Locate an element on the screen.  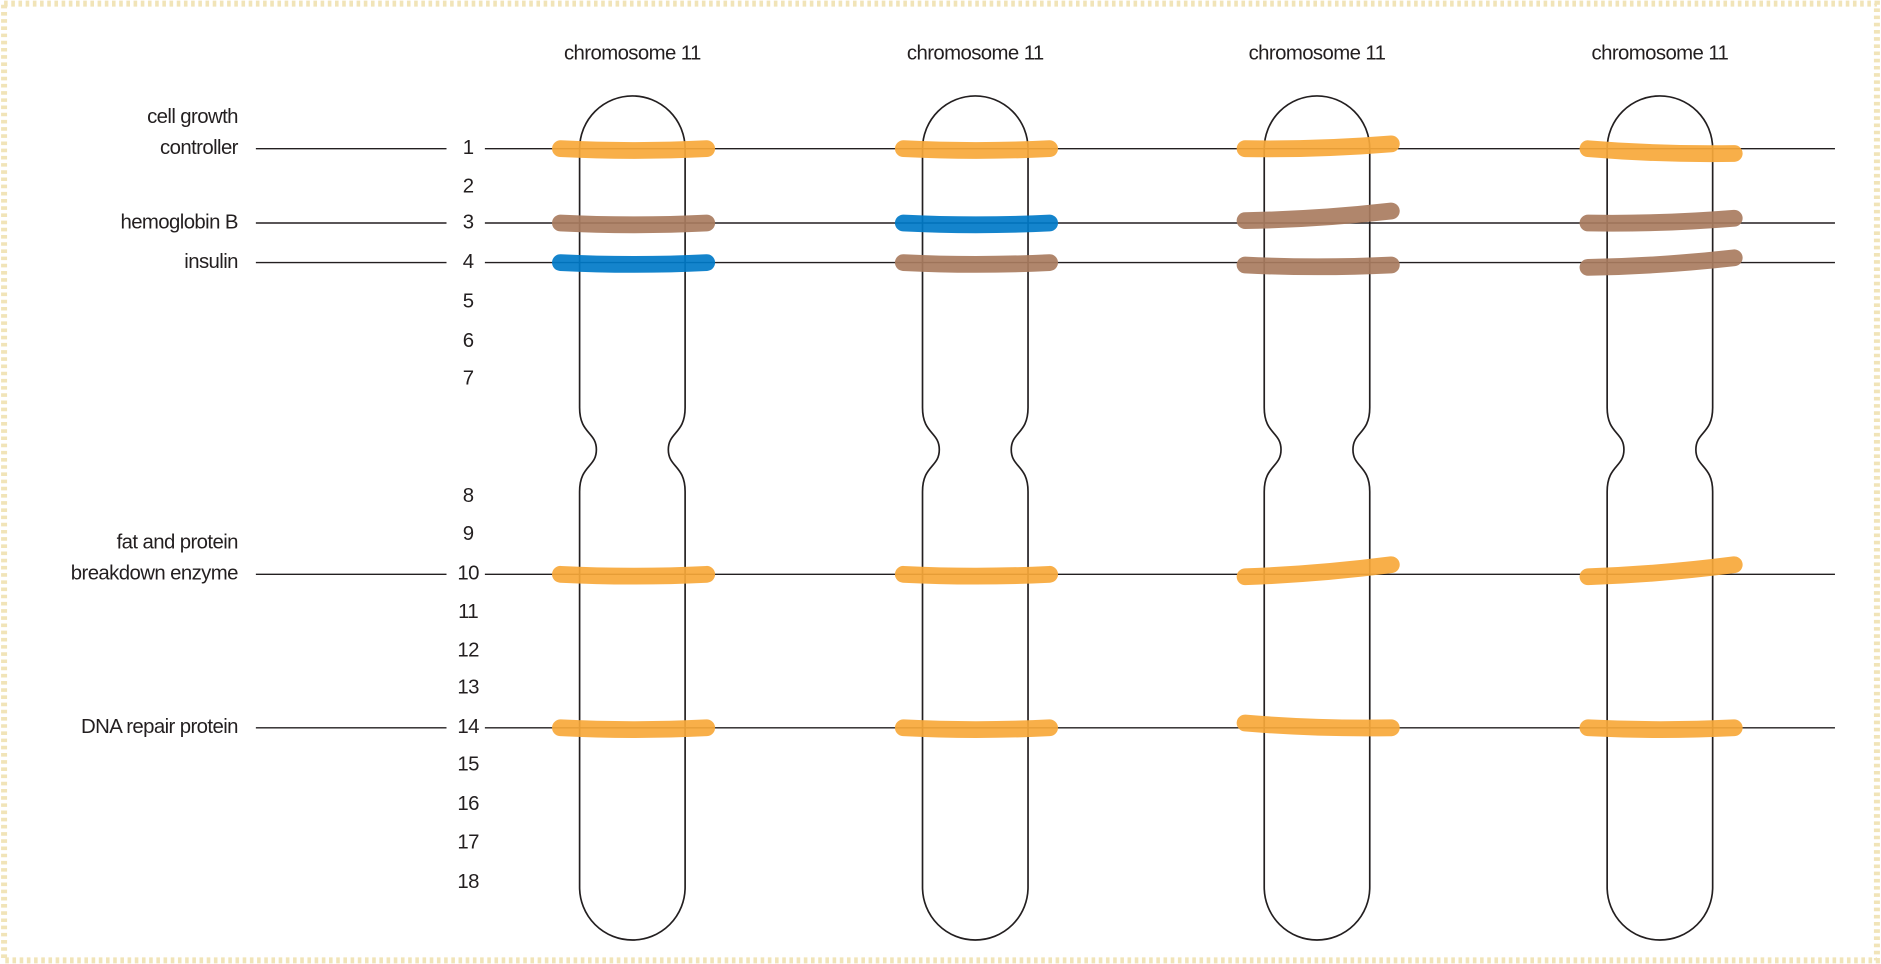
position-number: 12 is located at coordinates (468, 650).